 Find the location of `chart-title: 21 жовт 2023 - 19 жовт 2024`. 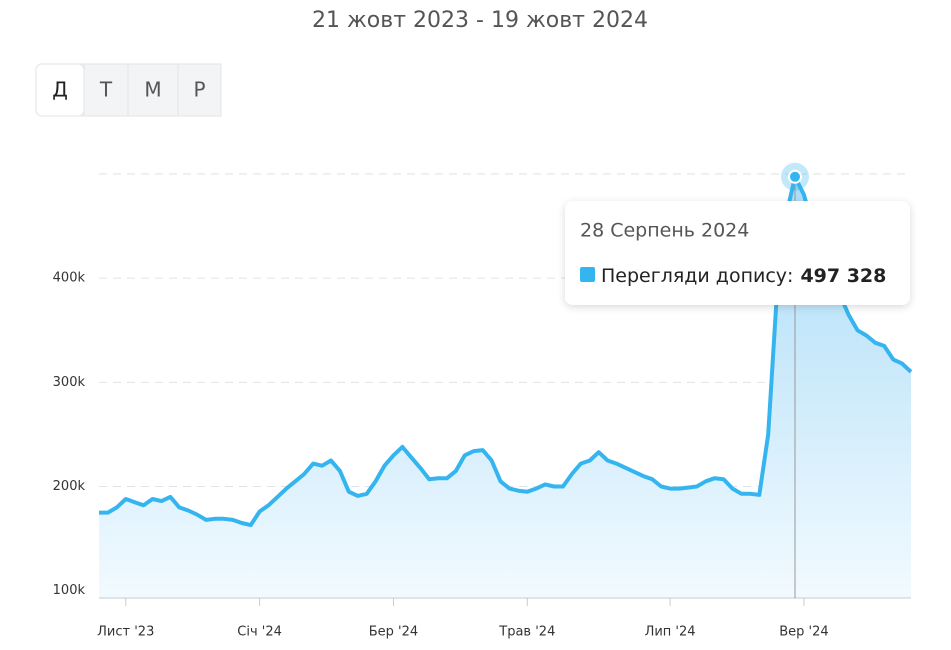

chart-title: 21 жовт 2023 - 19 жовт 2024 is located at coordinates (480, 20).